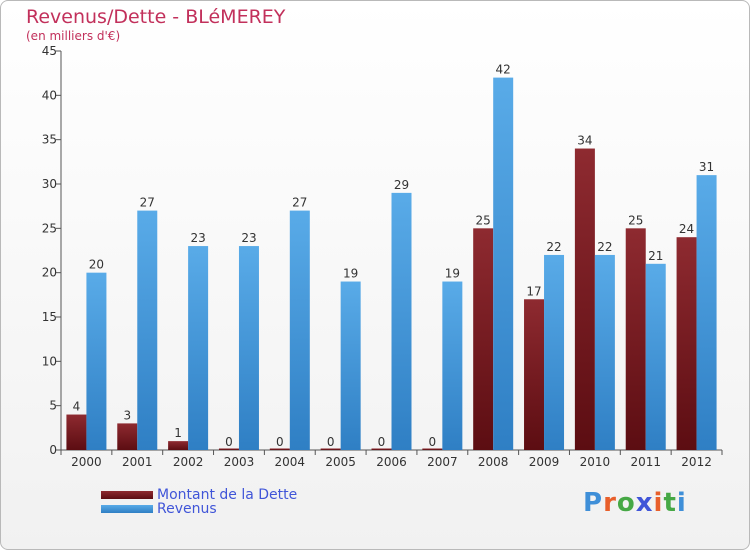 The width and height of the screenshot is (750, 550). What do you see at coordinates (73, 36) in the screenshot?
I see `chart-subtitle: (en milliers d'€)` at bounding box center [73, 36].